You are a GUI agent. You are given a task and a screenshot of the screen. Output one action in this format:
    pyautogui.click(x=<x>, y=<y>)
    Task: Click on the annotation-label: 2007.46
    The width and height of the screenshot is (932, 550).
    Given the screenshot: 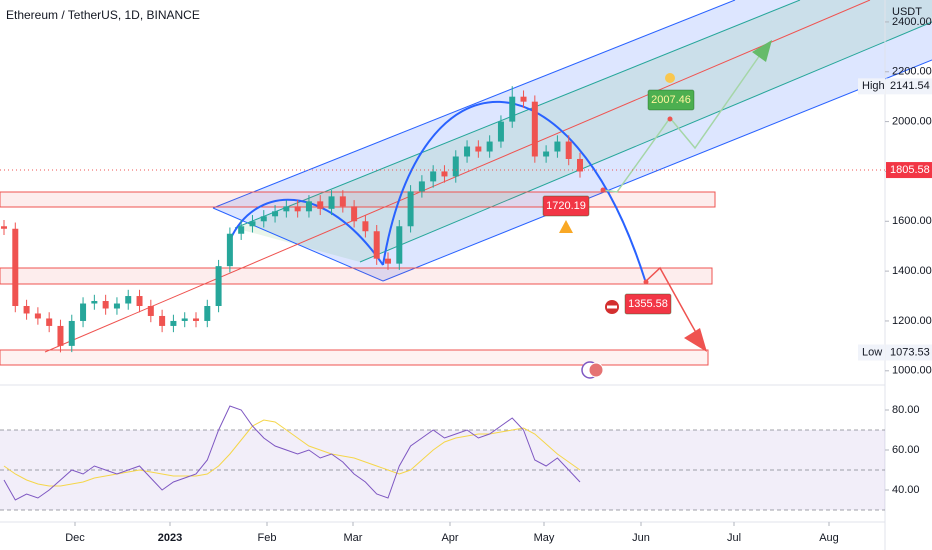 What is the action you would take?
    pyautogui.click(x=671, y=100)
    